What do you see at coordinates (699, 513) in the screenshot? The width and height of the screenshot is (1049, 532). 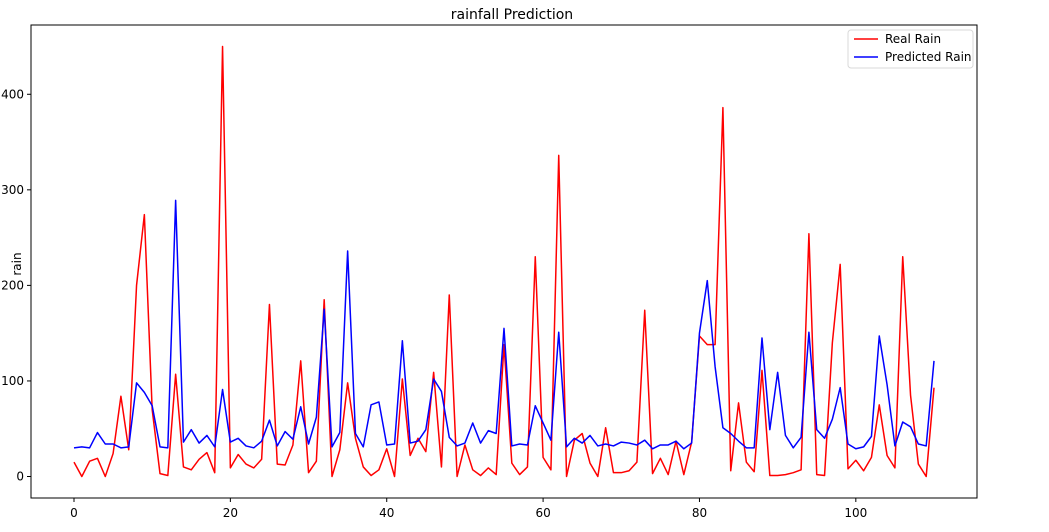 I see `x-tick-label: 80` at bounding box center [699, 513].